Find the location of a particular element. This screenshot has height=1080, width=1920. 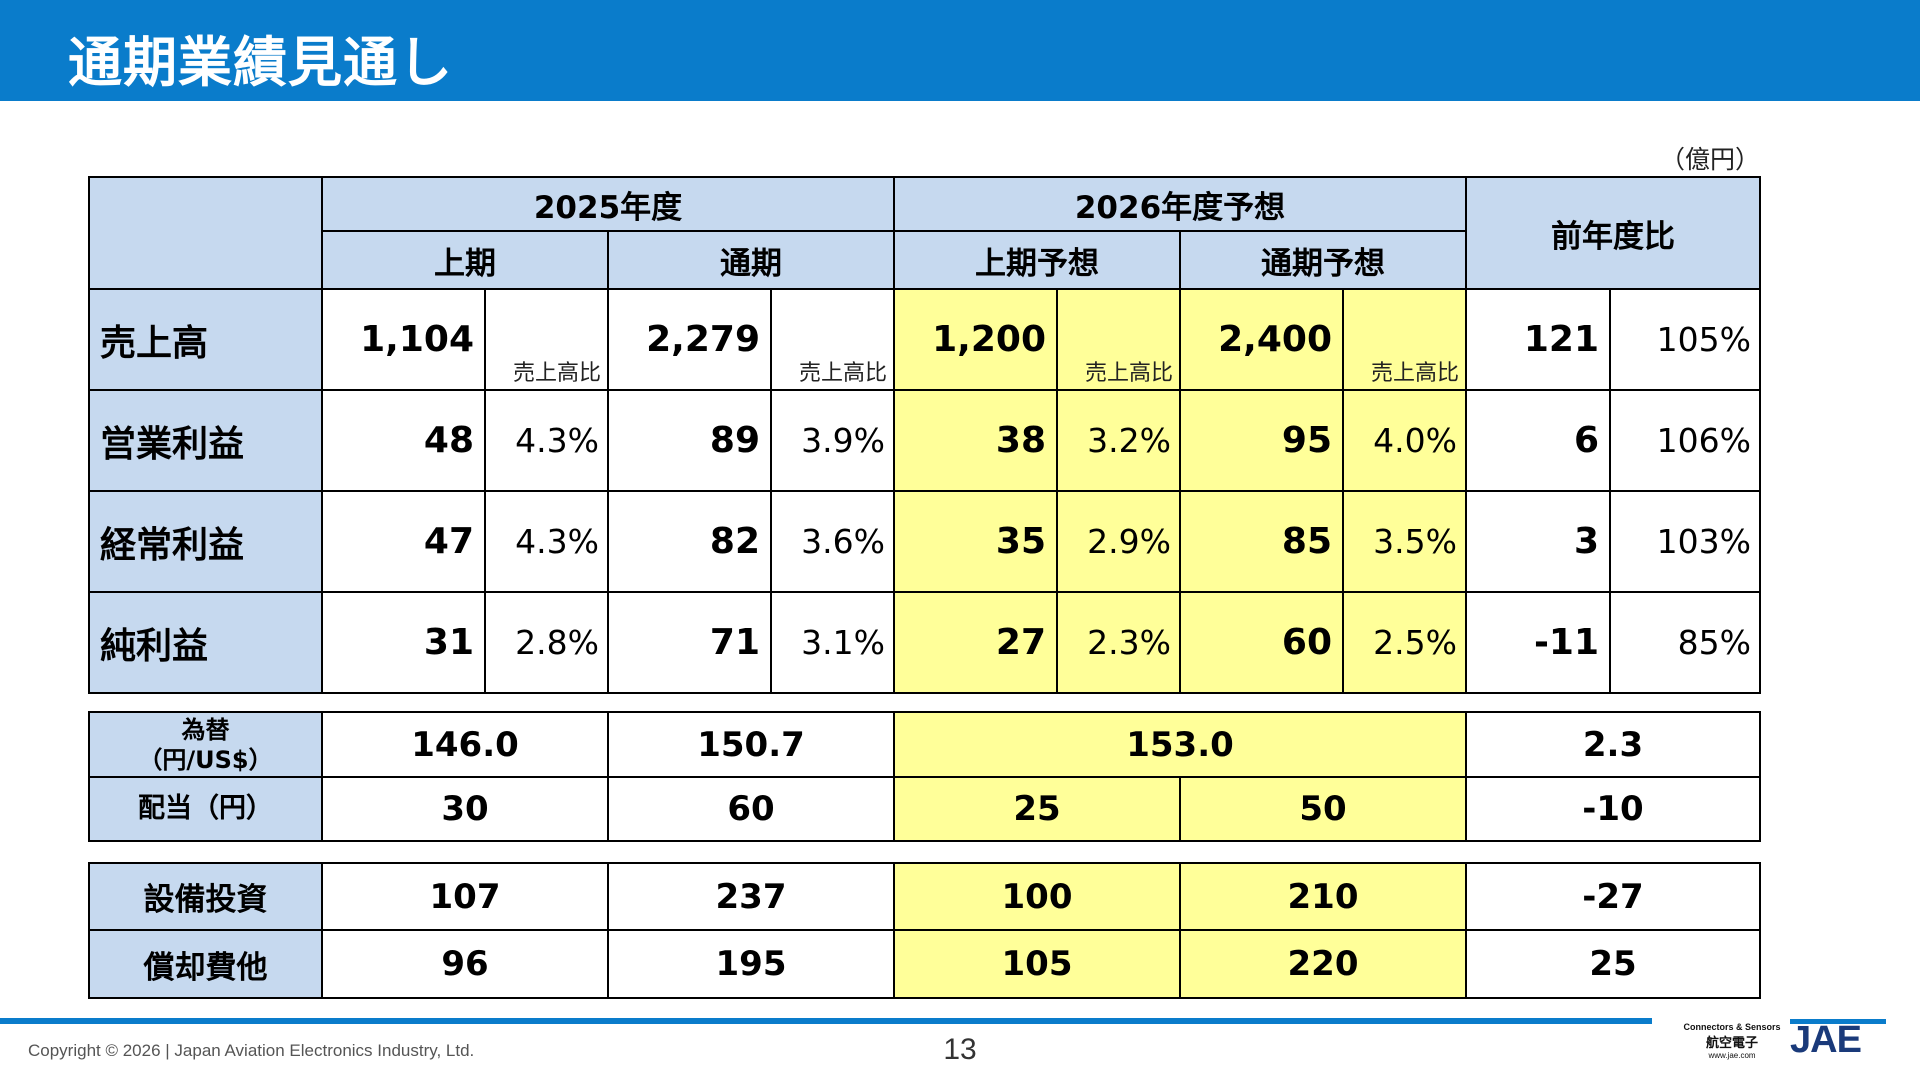

yoy-pct: 106% is located at coordinates (1685, 440).